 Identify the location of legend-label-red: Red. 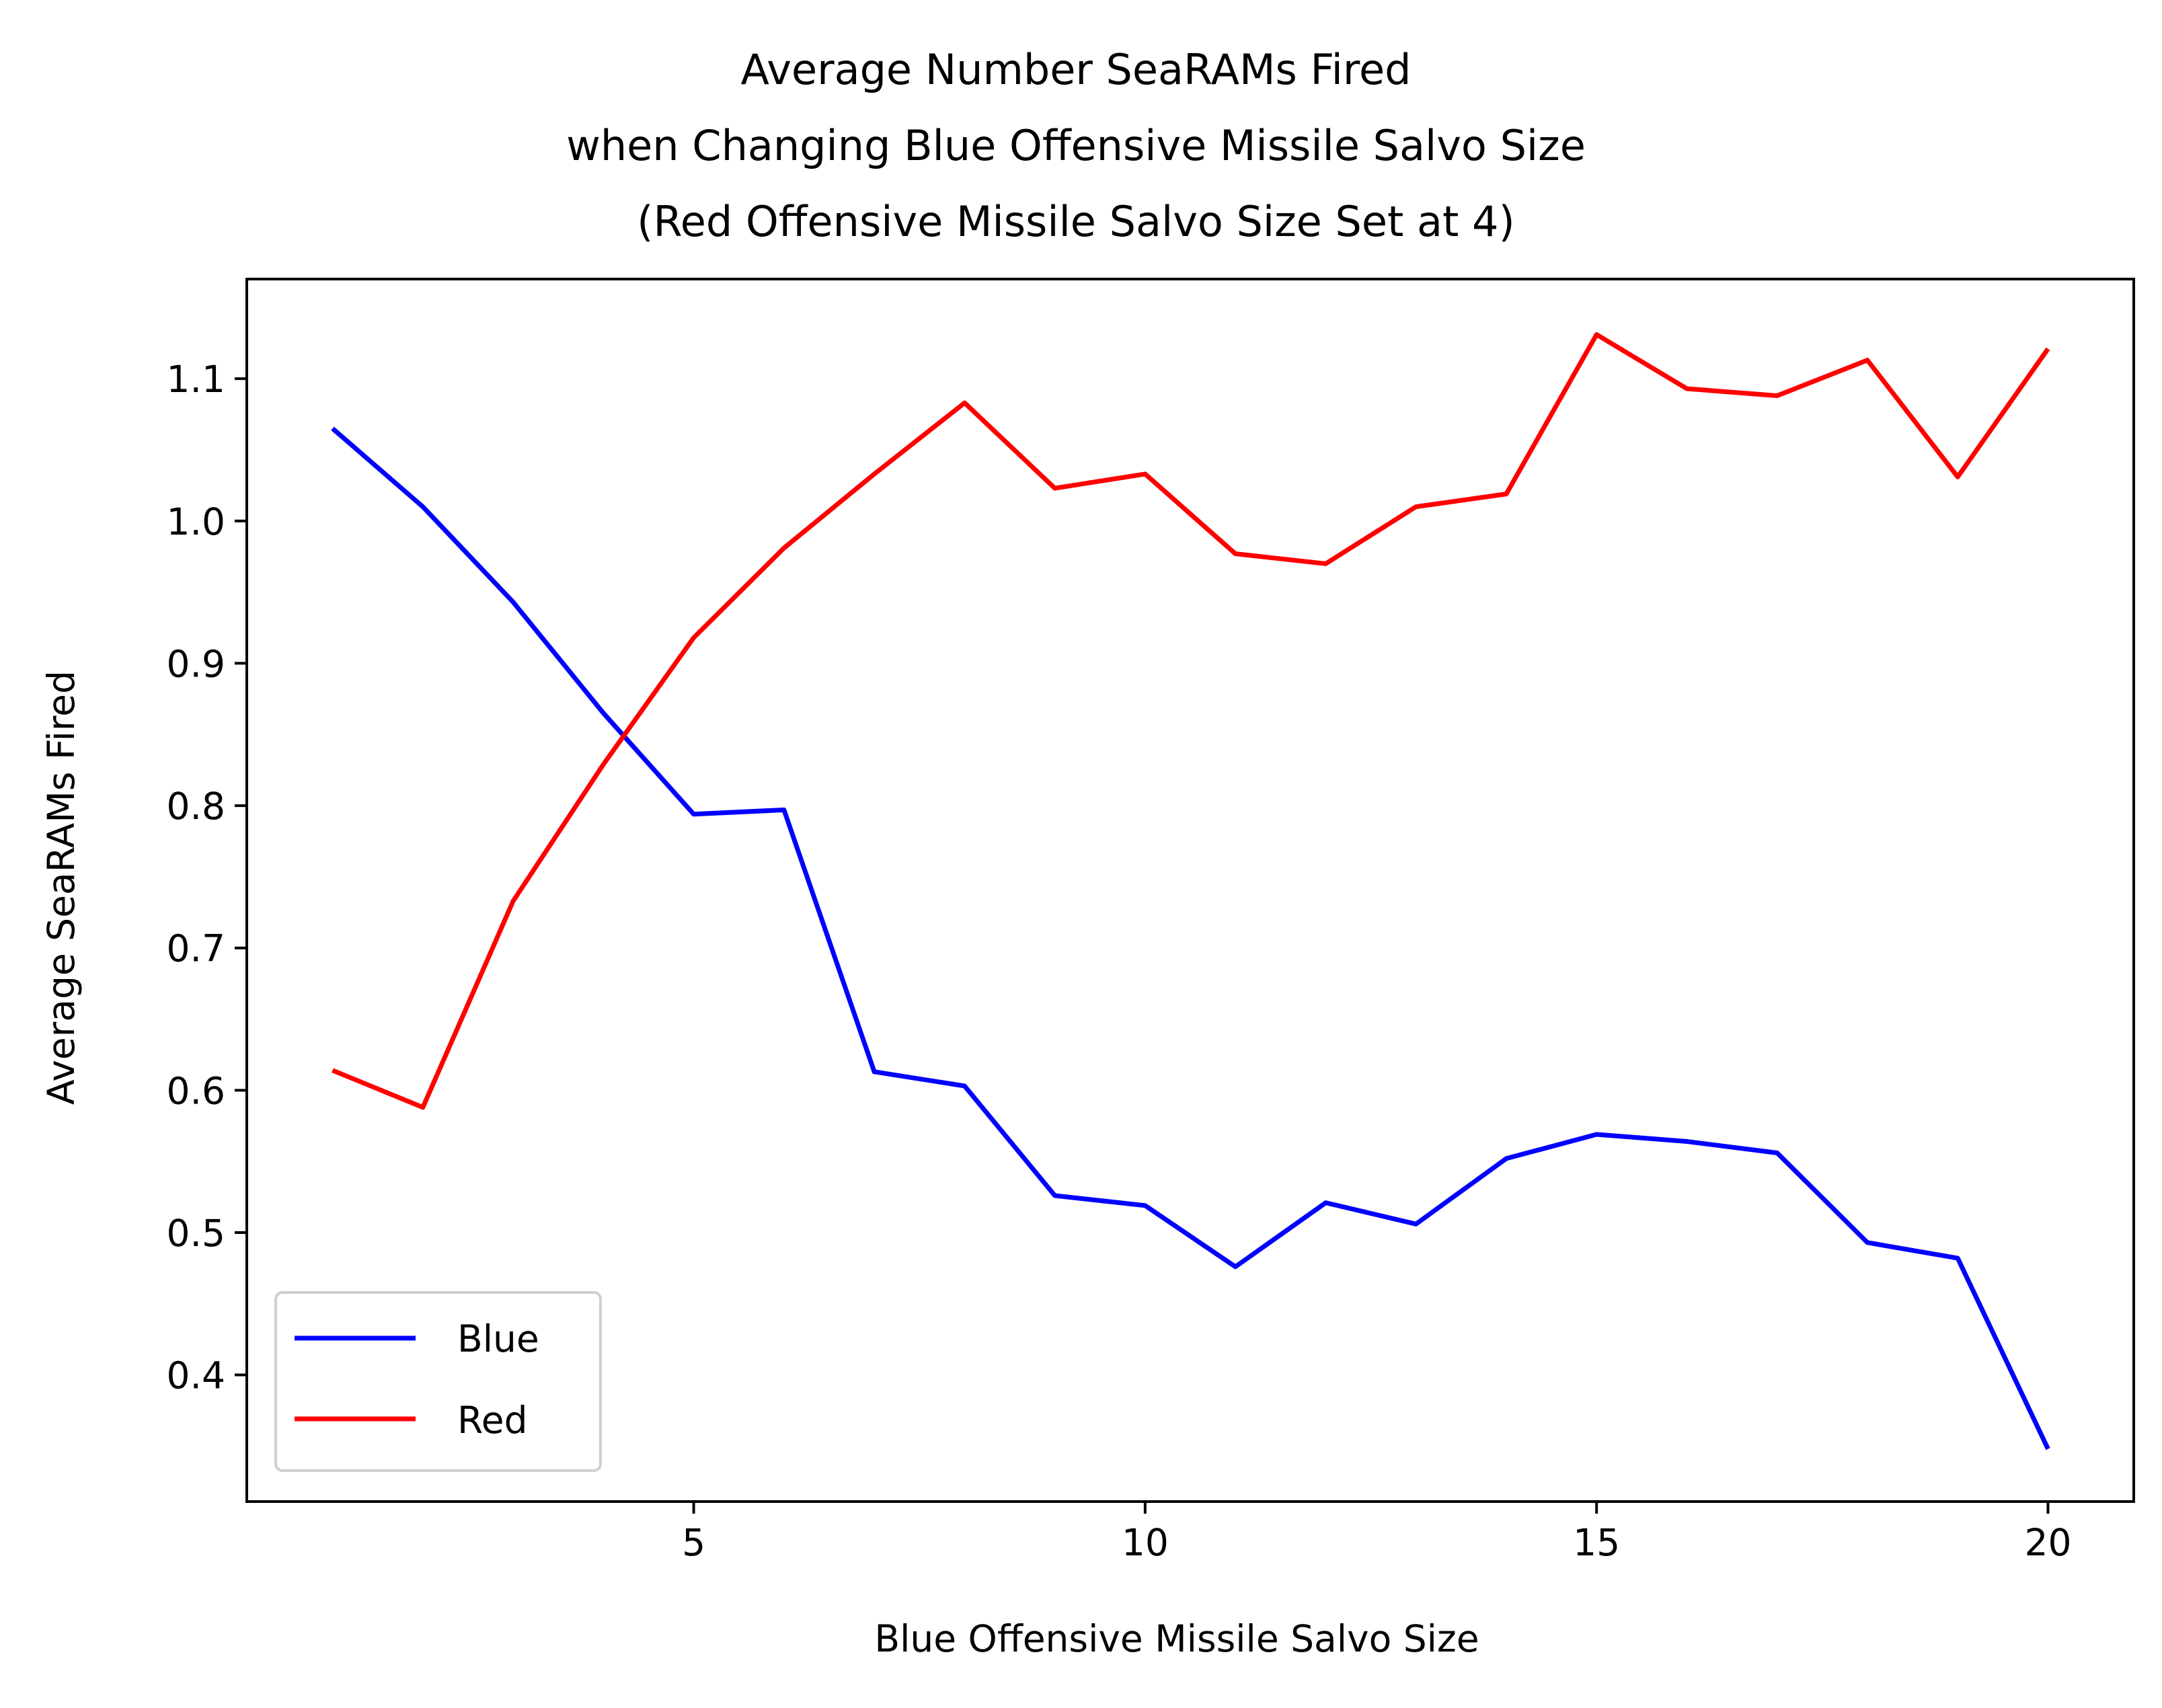
(492, 1421).